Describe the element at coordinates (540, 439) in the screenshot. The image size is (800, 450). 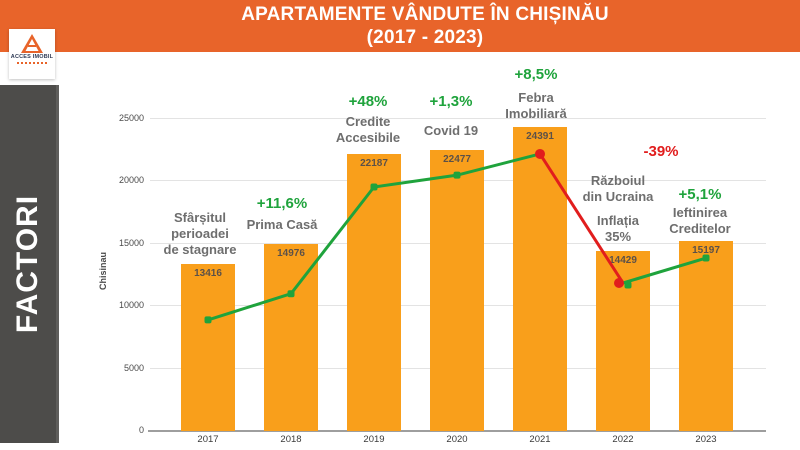
I see `x-tick-label-2021: 2021` at that location.